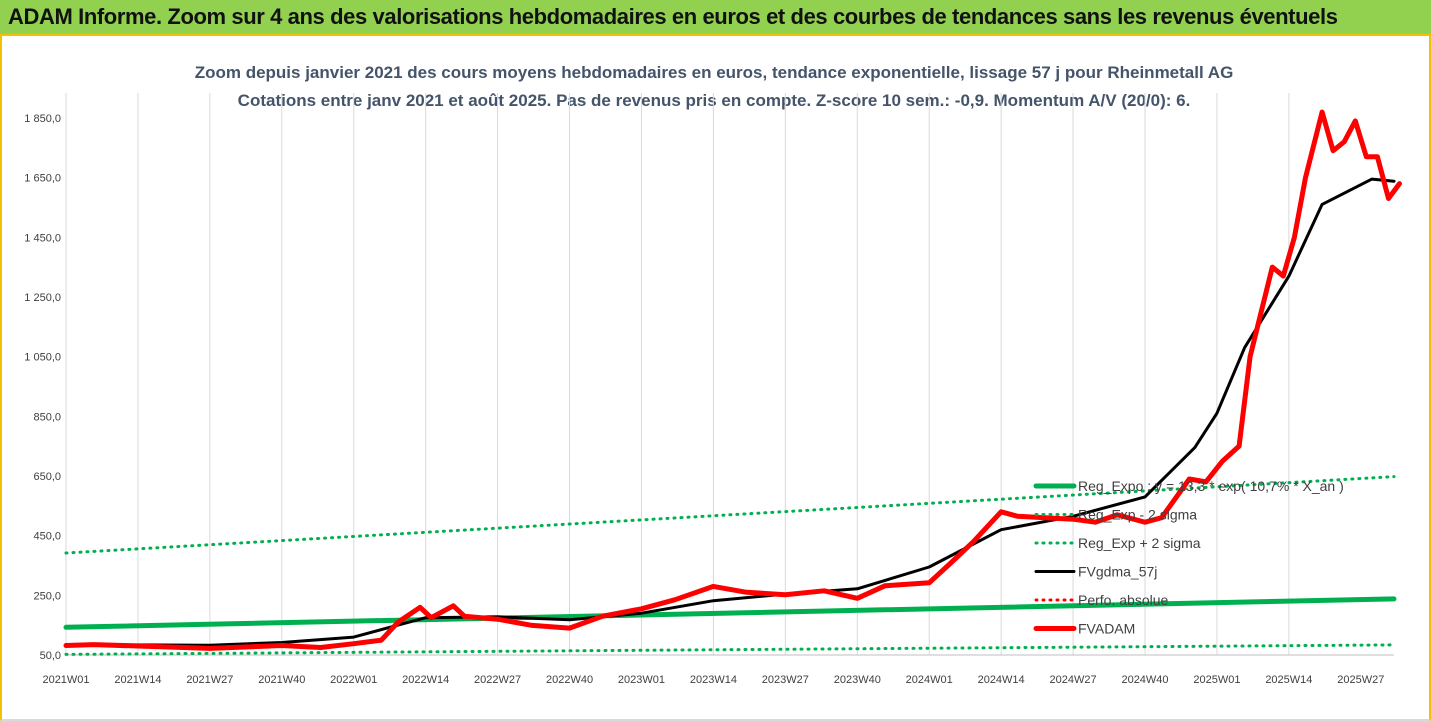  Describe the element at coordinates (497, 680) in the screenshot. I see `x-tick-label: 2022W27` at that location.